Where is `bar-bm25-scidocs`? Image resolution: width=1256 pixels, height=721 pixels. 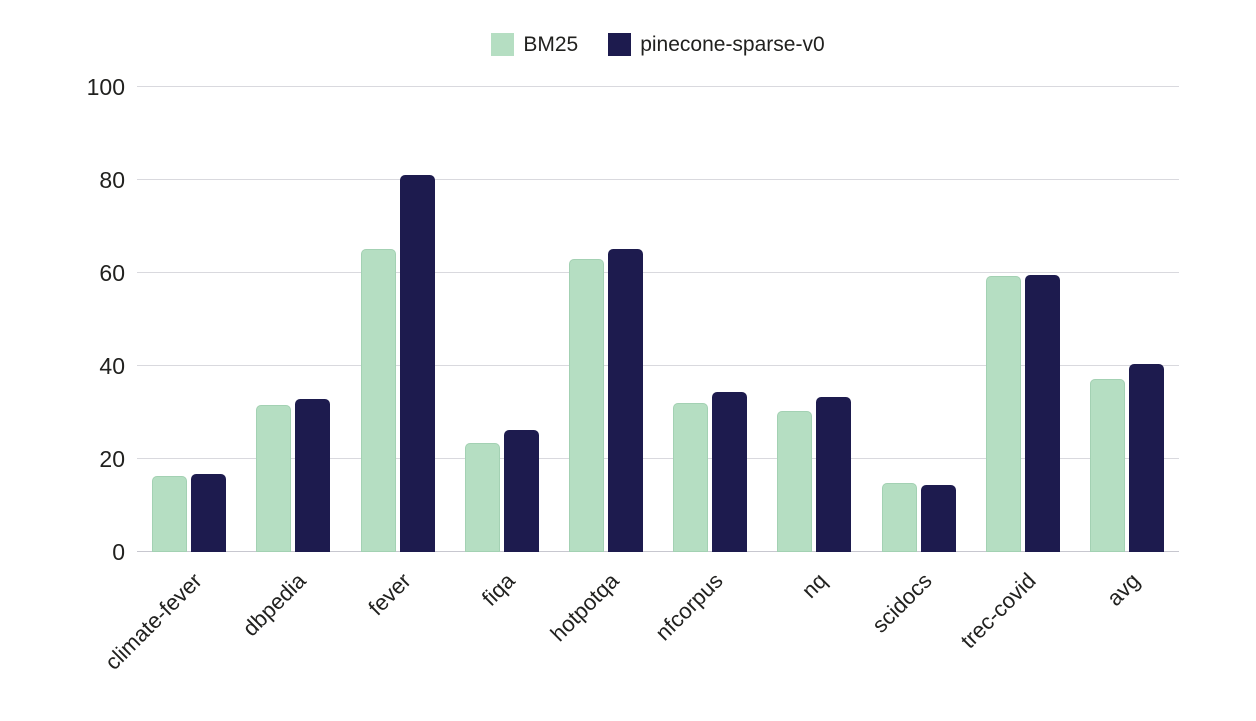
bar-bm25-scidocs is located at coordinates (899, 517).